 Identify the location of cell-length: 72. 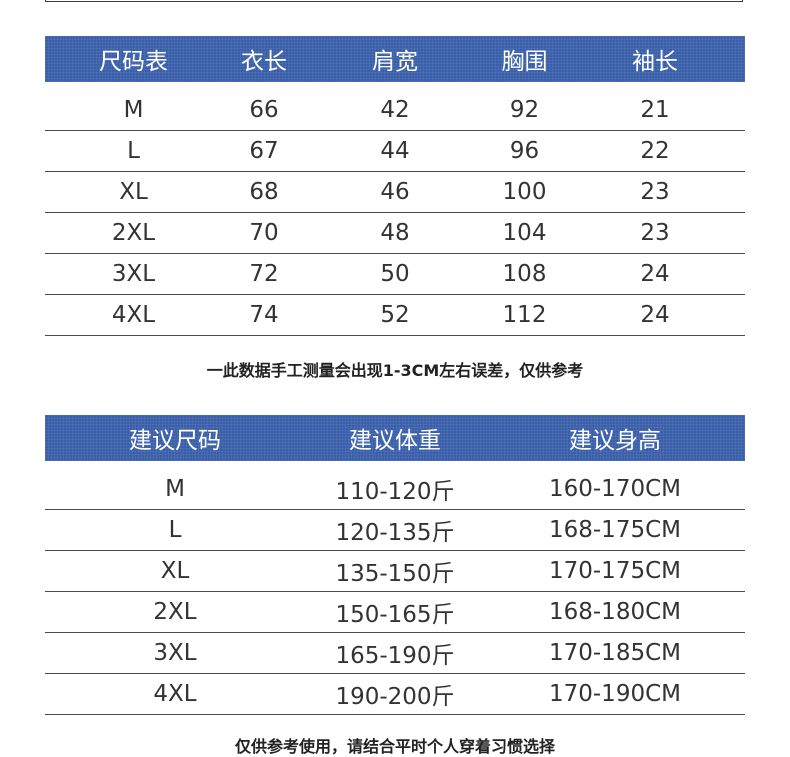
(264, 274).